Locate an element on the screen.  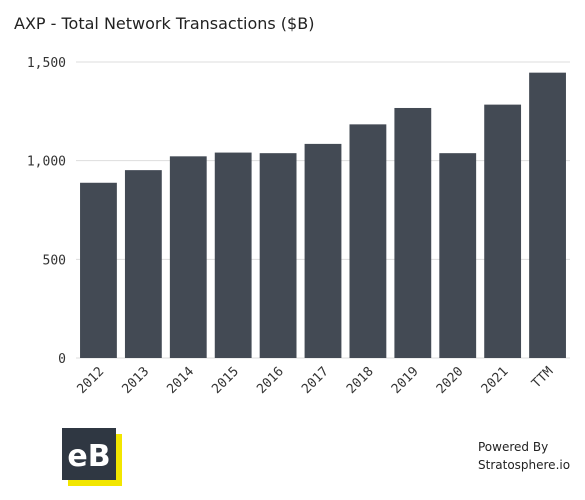
y-tick-label: 1,000 is located at coordinates (46, 162).